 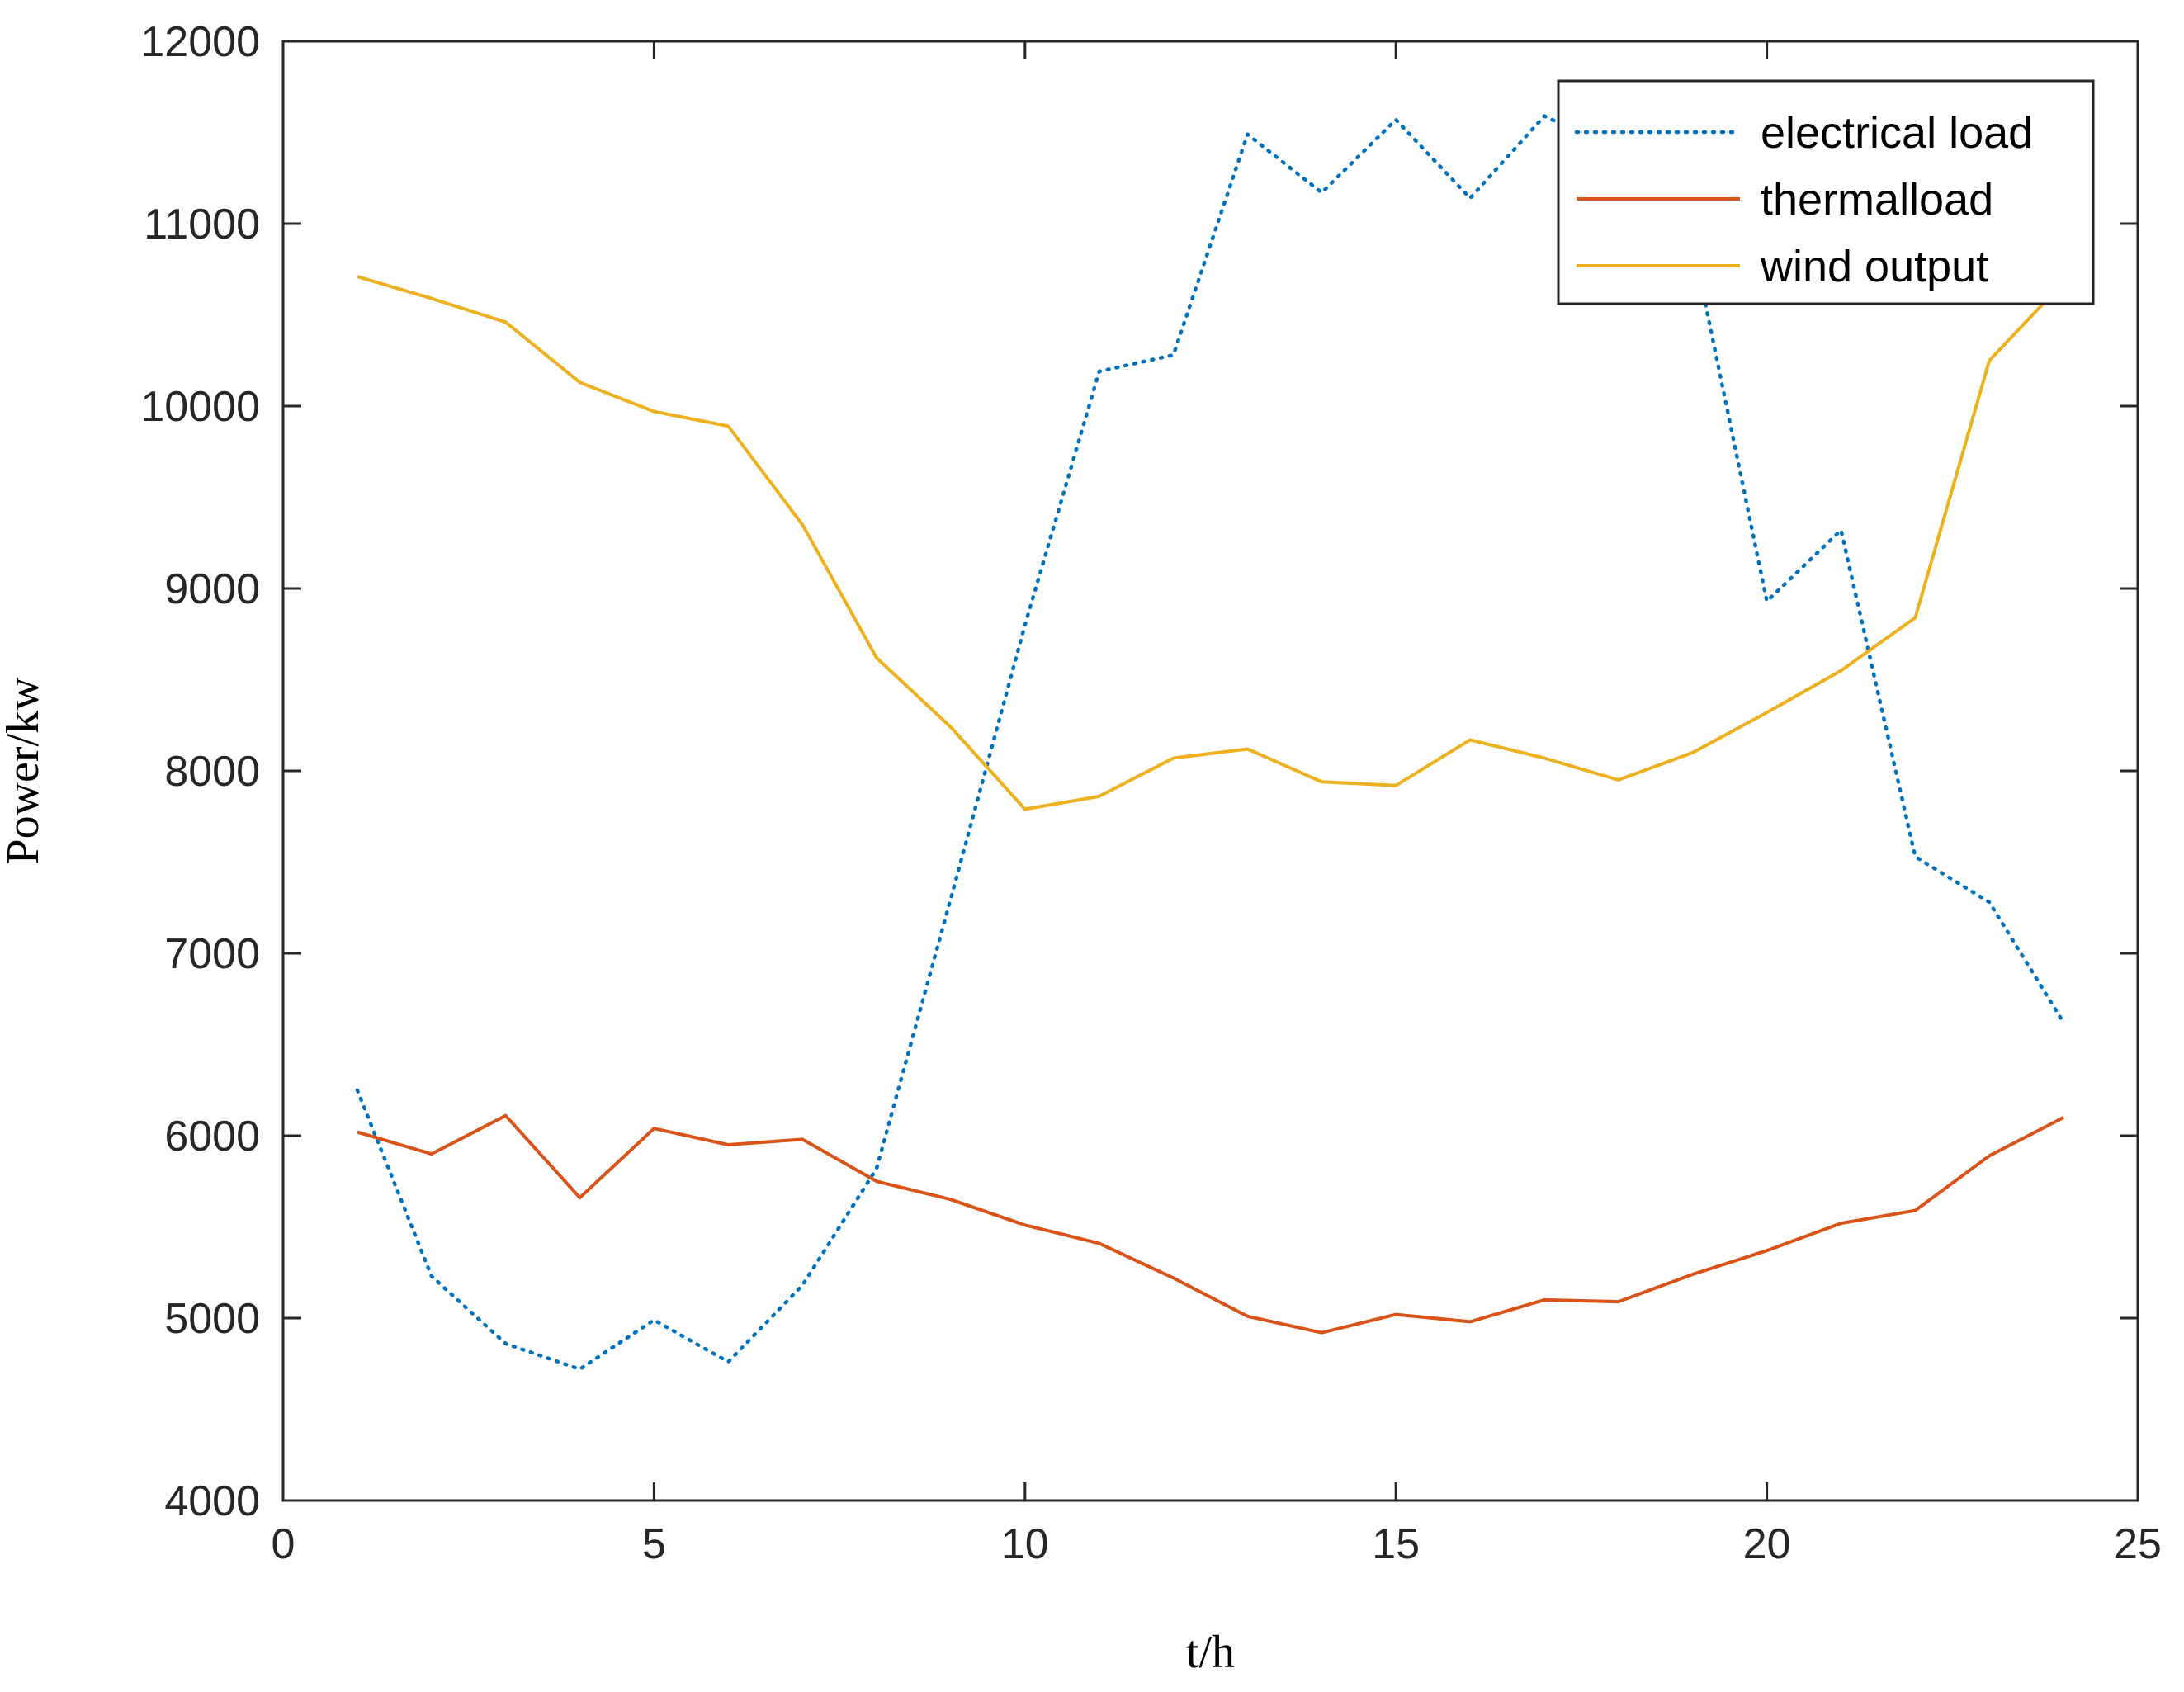 I want to click on y-tick-label: 4000, so click(x=212, y=1501).